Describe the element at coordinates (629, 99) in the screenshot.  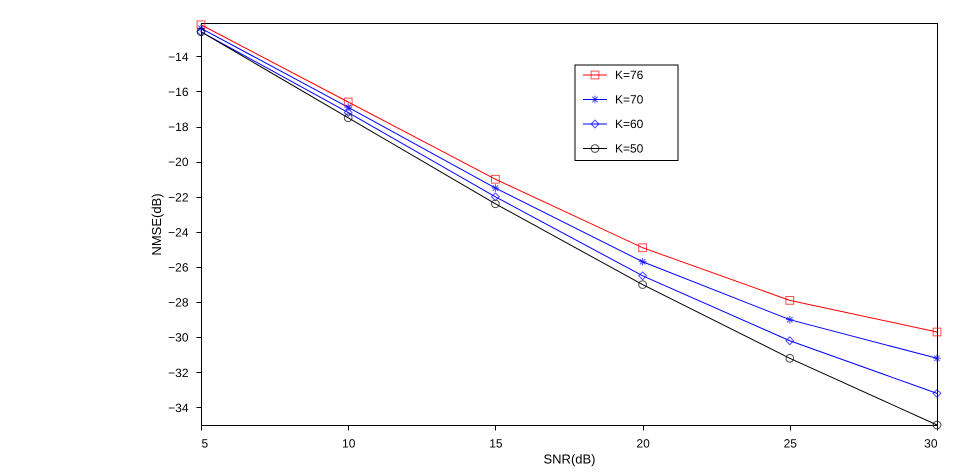
I see `legend-label: K=70` at that location.